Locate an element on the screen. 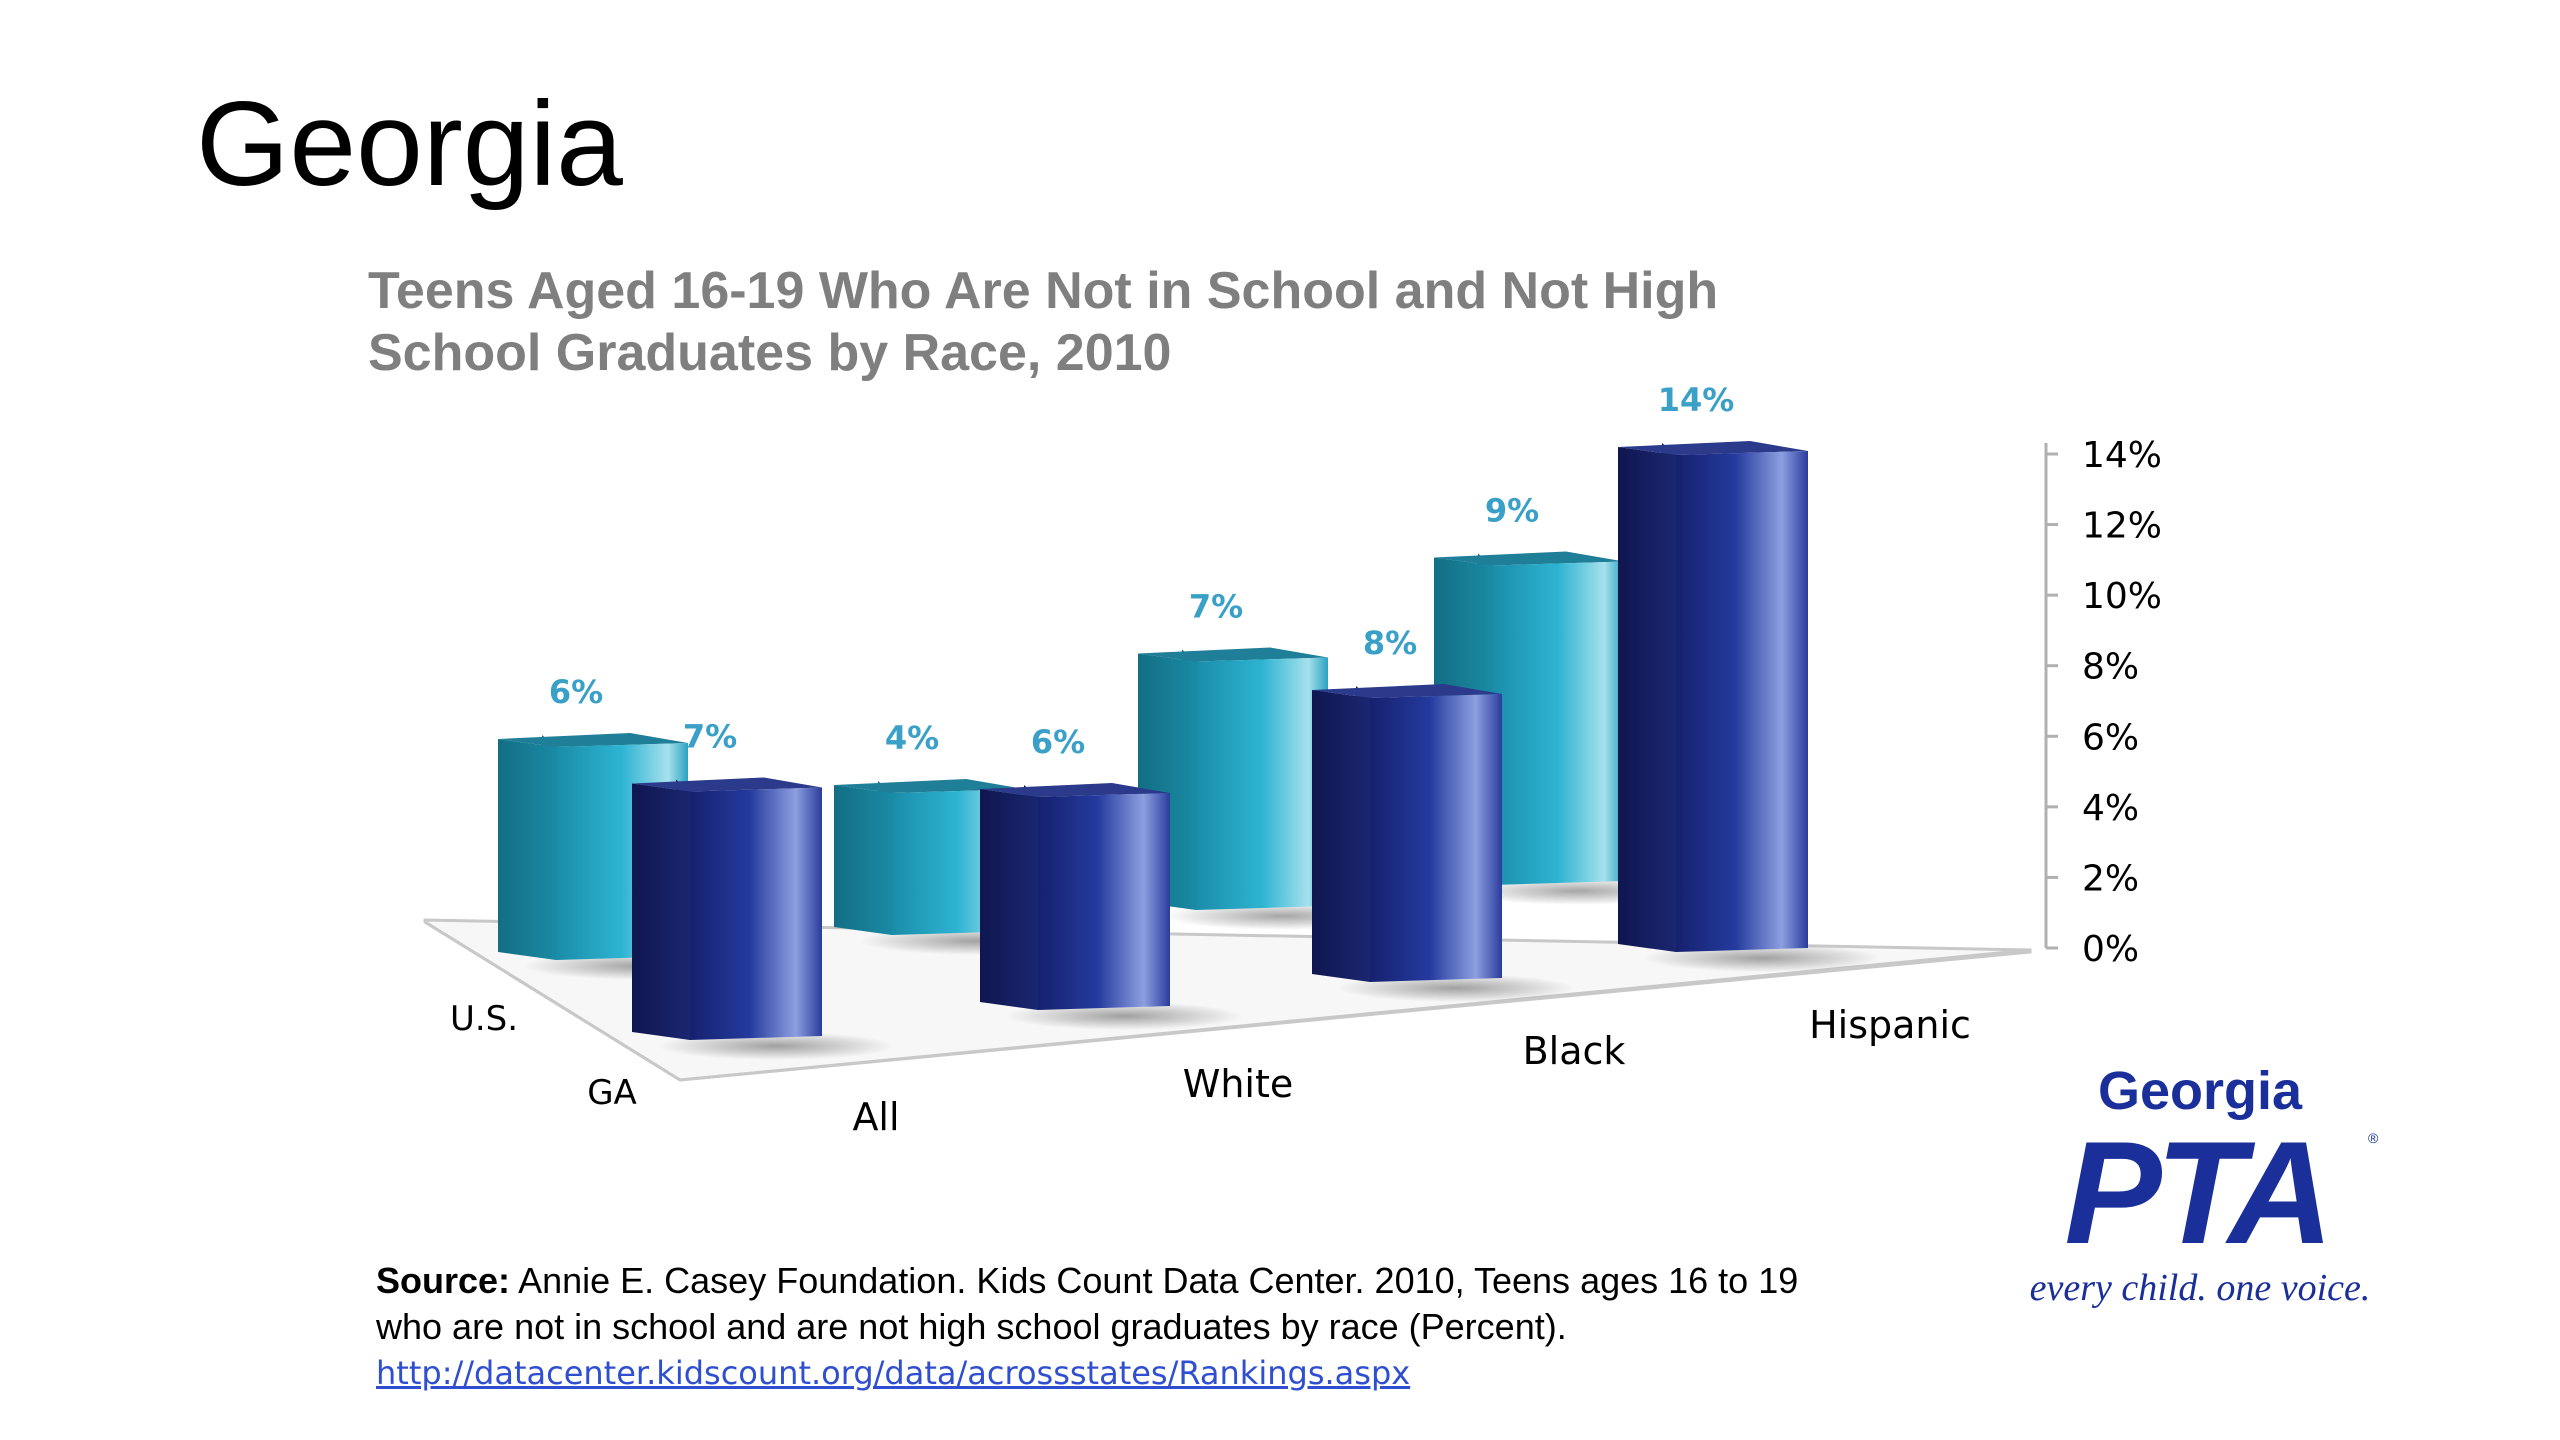 This screenshot has height=1440, width=2560. bar-us-white is located at coordinates (965, 867).